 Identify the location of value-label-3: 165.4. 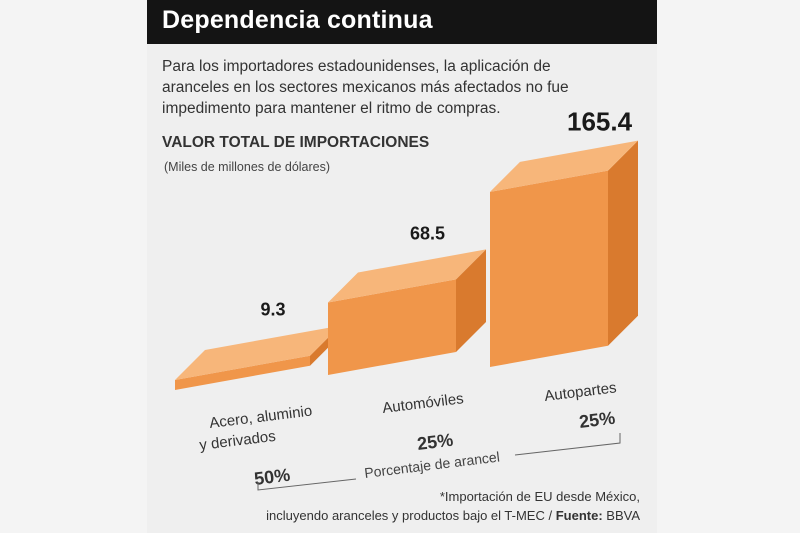
(600, 122).